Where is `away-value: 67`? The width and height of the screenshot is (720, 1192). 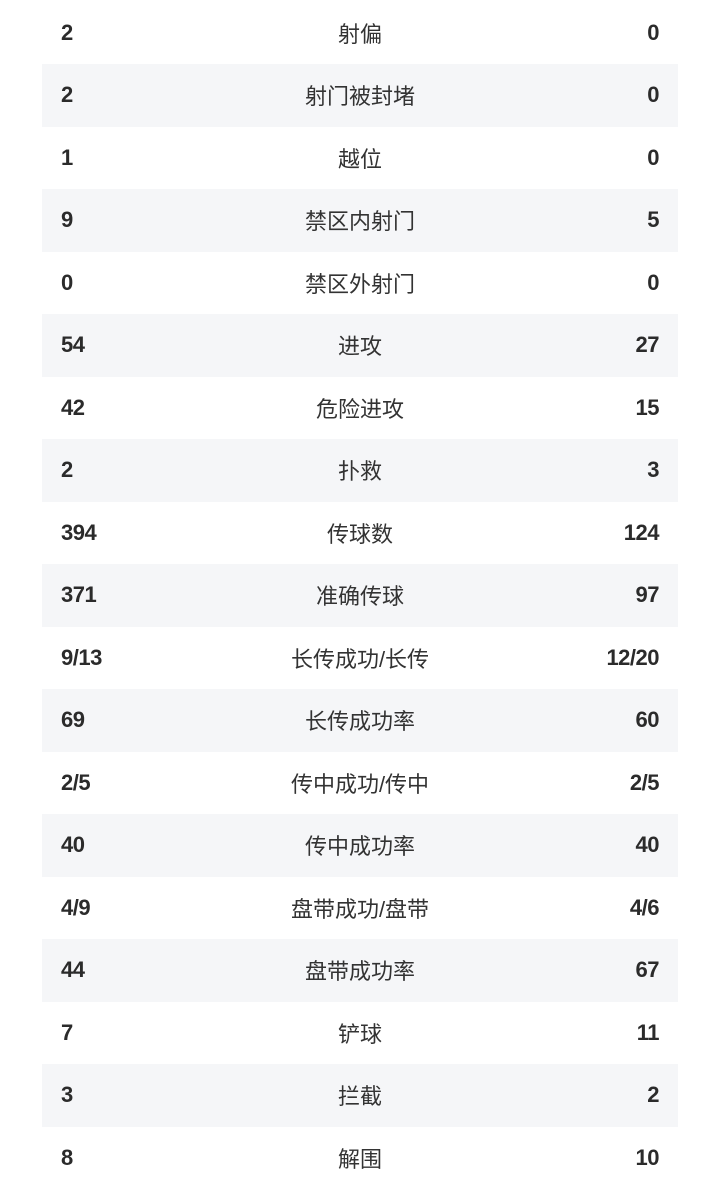 away-value: 67 is located at coordinates (647, 970).